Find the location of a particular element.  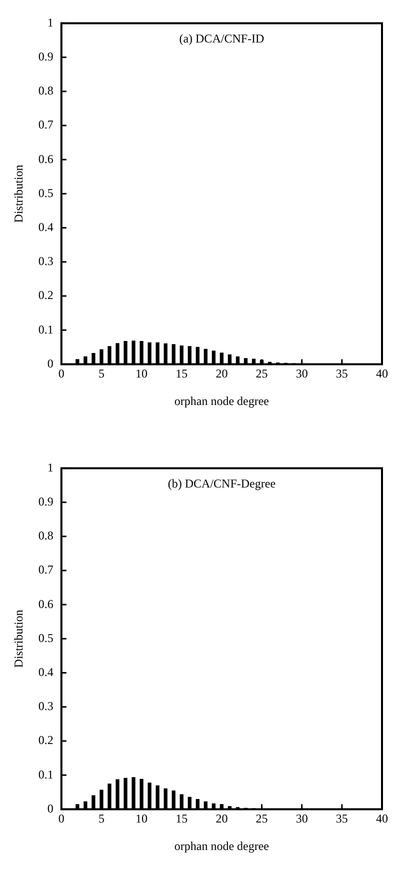

text: (a) DCA/CNF-ID is located at coordinates (222, 38).